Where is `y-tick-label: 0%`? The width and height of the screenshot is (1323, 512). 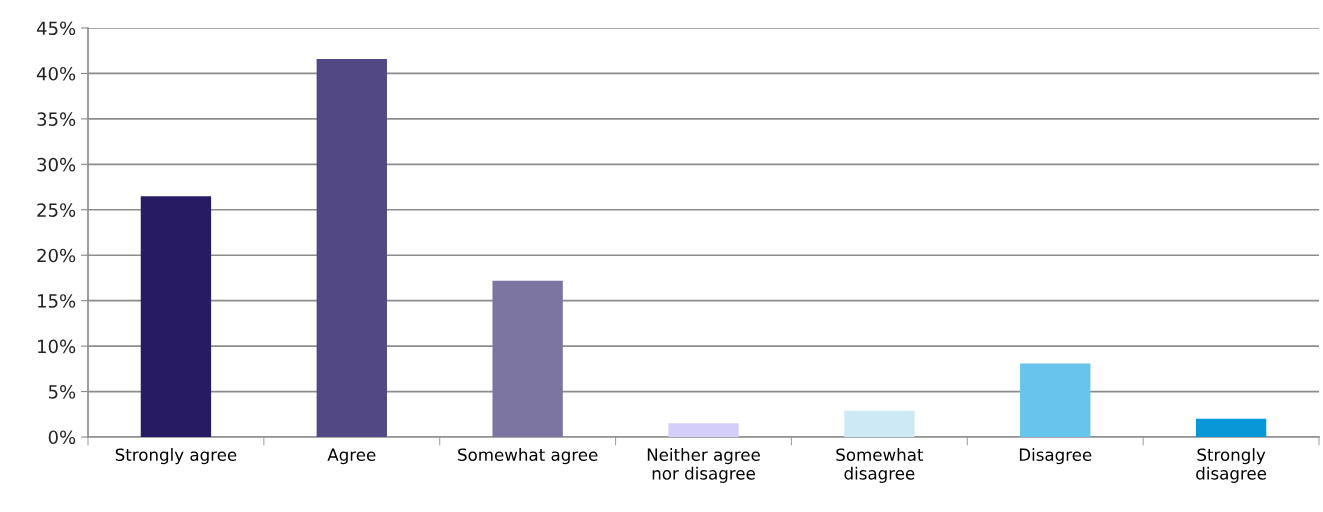 y-tick-label: 0% is located at coordinates (62, 437).